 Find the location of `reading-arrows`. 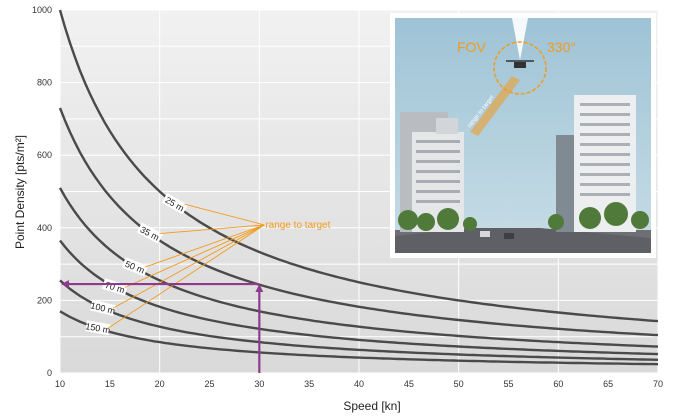

reading-arrows is located at coordinates (162, 326).